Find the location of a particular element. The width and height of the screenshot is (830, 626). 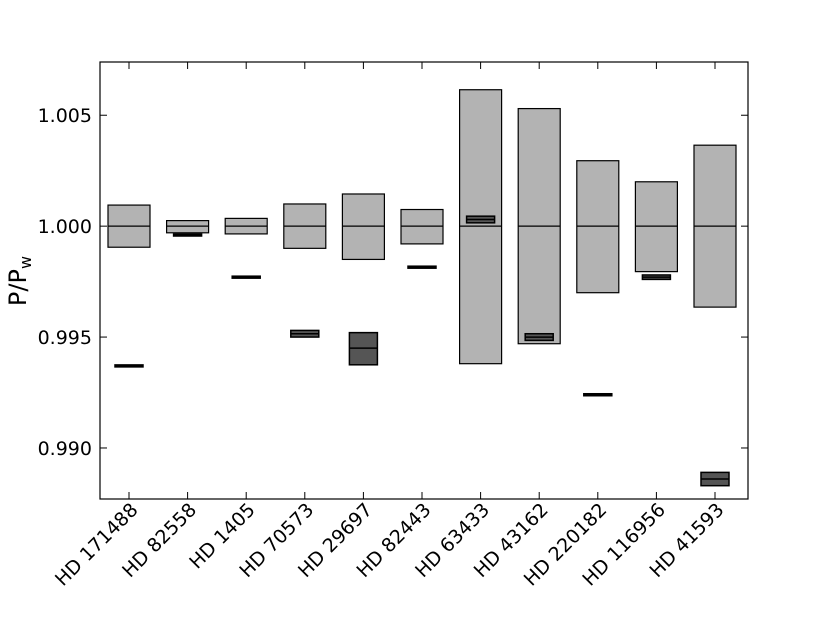

y-tick-label: 0.990 is located at coordinates (65, 449).